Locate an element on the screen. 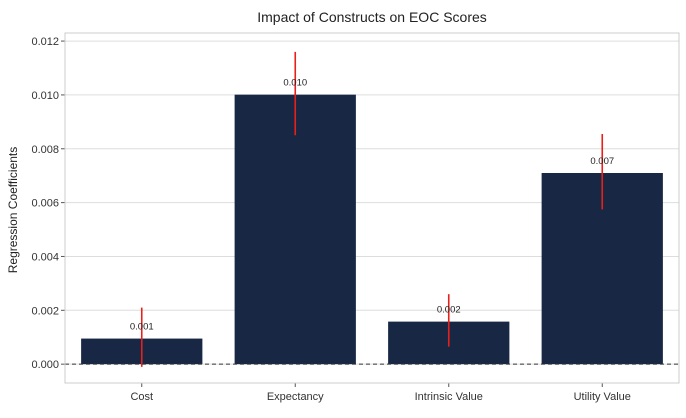 This screenshot has width=686, height=418. y-tick-label: 0.012 is located at coordinates (45, 42).